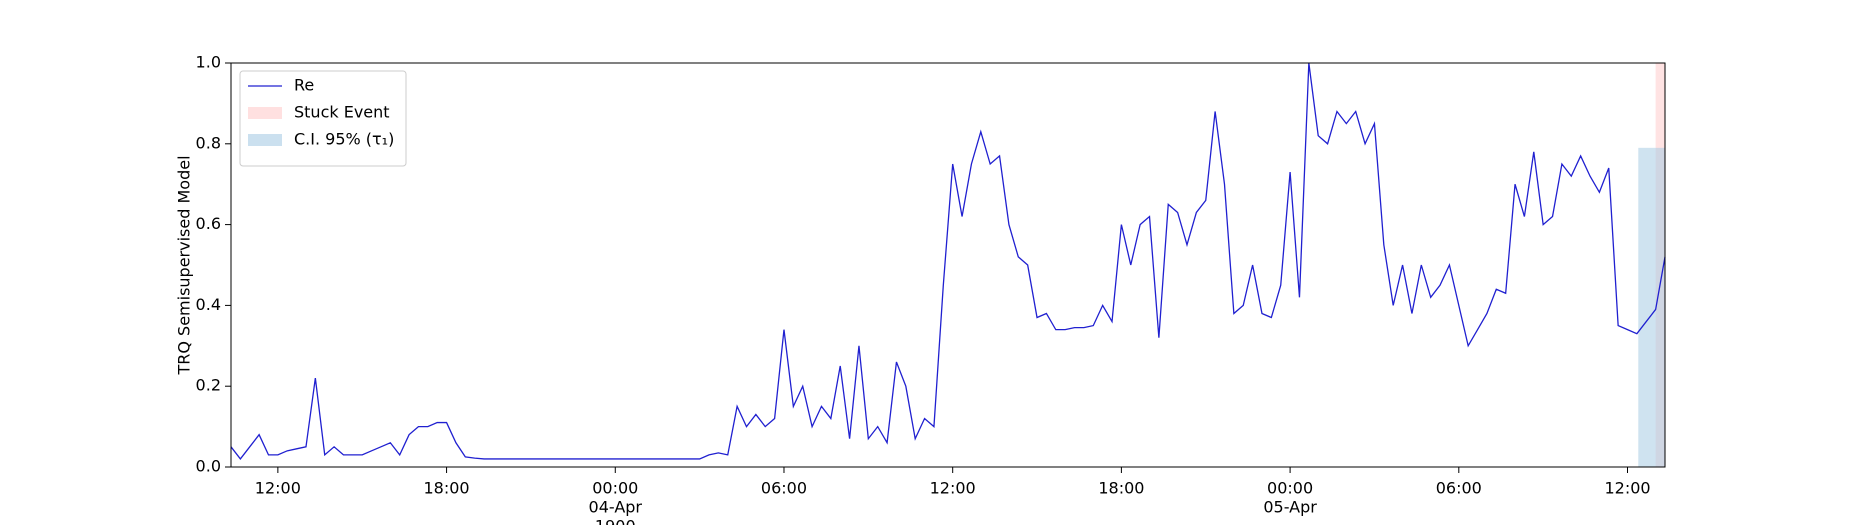 Image resolution: width=1850 pixels, height=525 pixels. What do you see at coordinates (615, 521) in the screenshot?
I see `x-tick-label: 1900` at bounding box center [615, 521].